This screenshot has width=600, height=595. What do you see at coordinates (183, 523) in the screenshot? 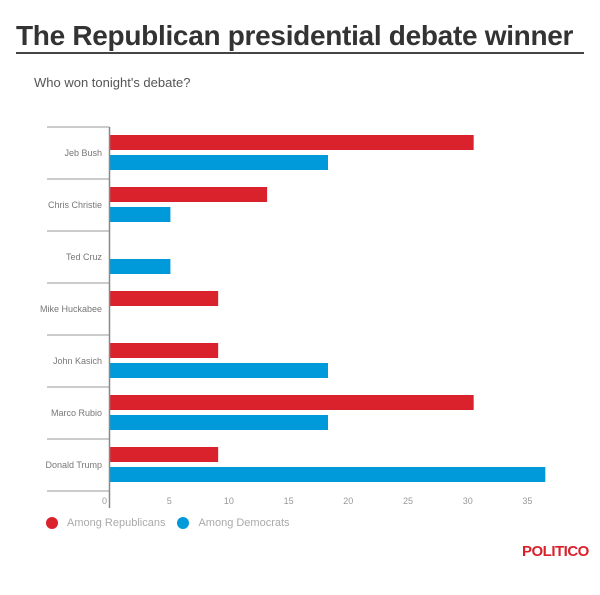
I see `legend-swatch-blue` at bounding box center [183, 523].